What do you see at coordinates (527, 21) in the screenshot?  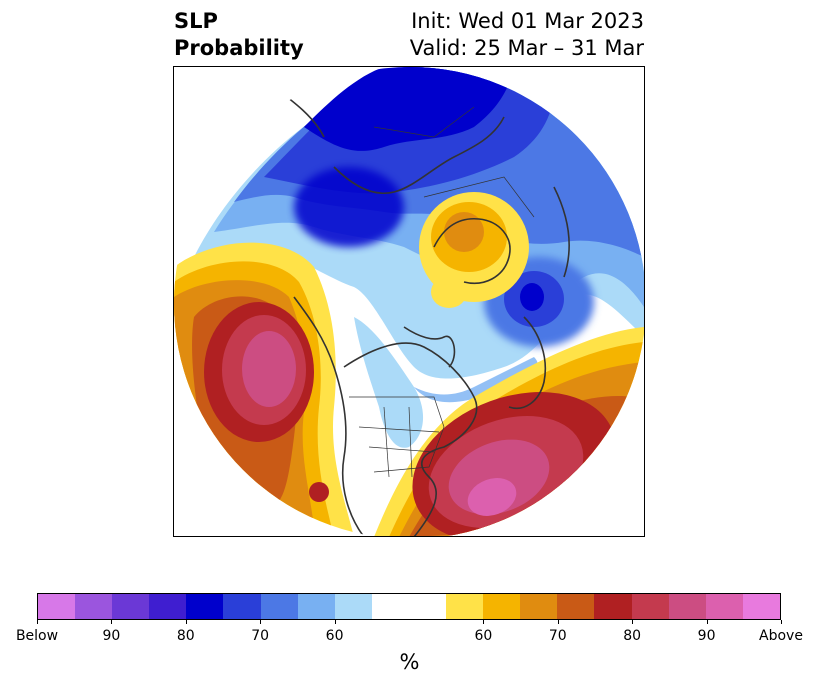 I see `init-date: Init: Wed 01 Mar 2023` at bounding box center [527, 21].